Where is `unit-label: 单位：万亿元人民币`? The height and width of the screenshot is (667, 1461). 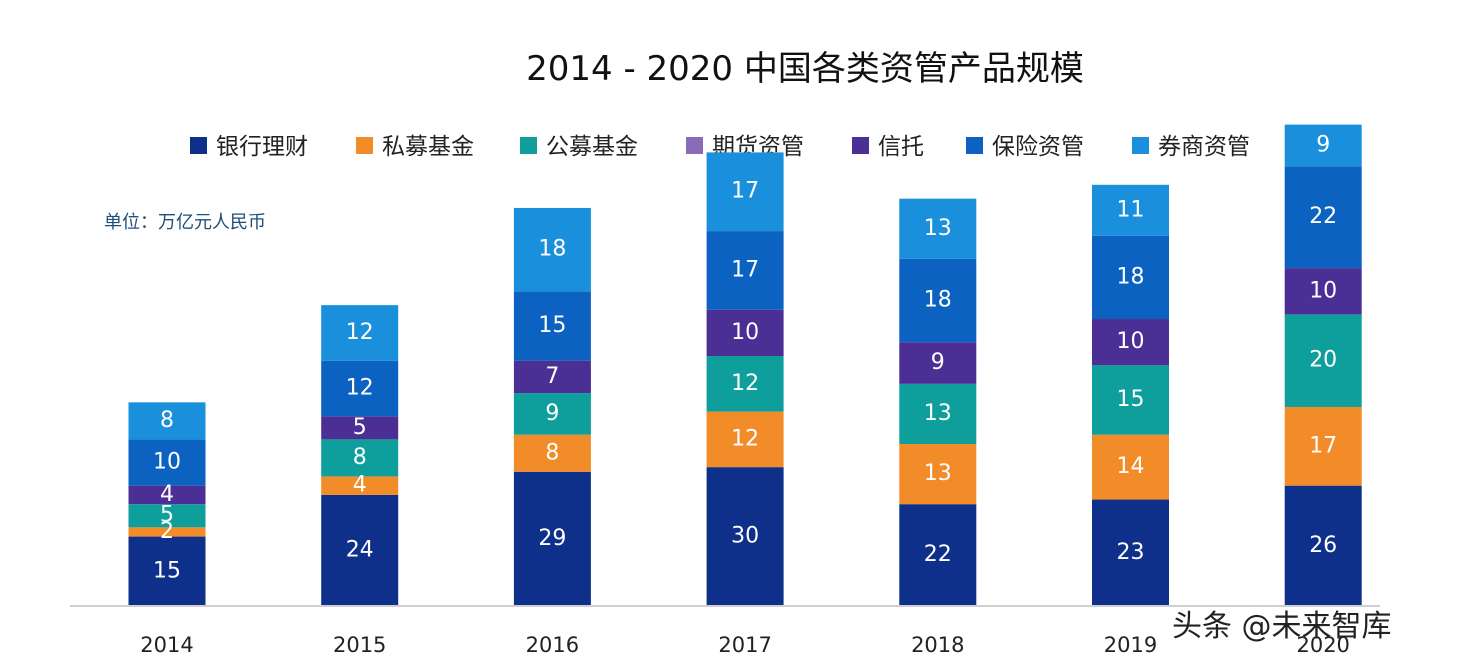 unit-label: 单位：万亿元人民币 is located at coordinates (185, 222).